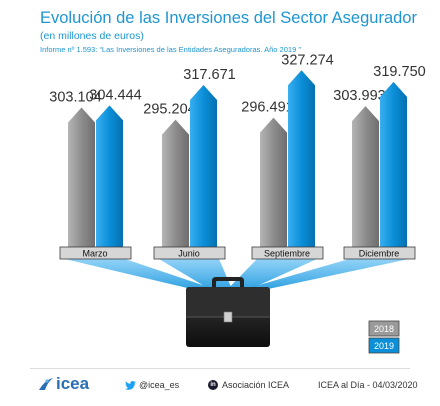  Describe the element at coordinates (365, 176) in the screenshot. I see `bar-2018-diciembre` at that location.